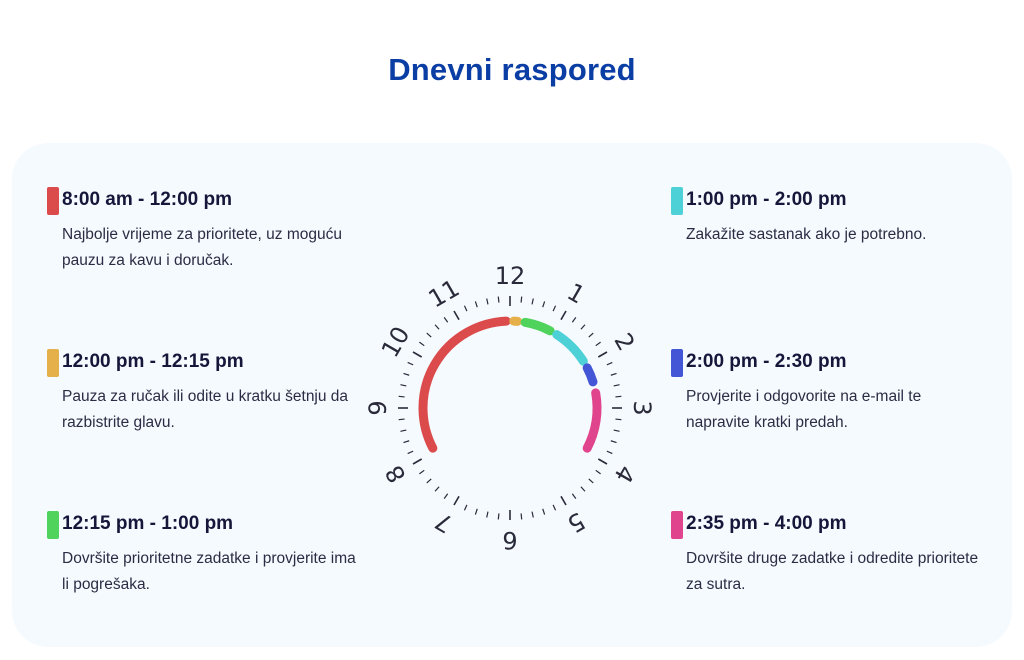  What do you see at coordinates (575, 294) in the screenshot?
I see `clock-number: 1` at bounding box center [575, 294].